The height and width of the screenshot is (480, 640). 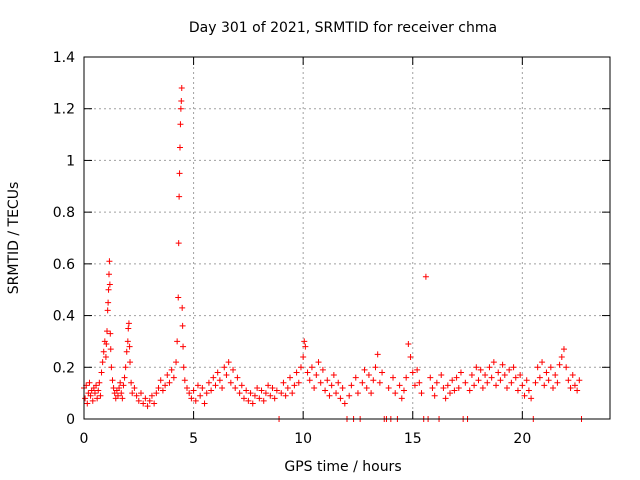 What do you see at coordinates (413, 439) in the screenshot?
I see `x-tick-label: 15` at bounding box center [413, 439].